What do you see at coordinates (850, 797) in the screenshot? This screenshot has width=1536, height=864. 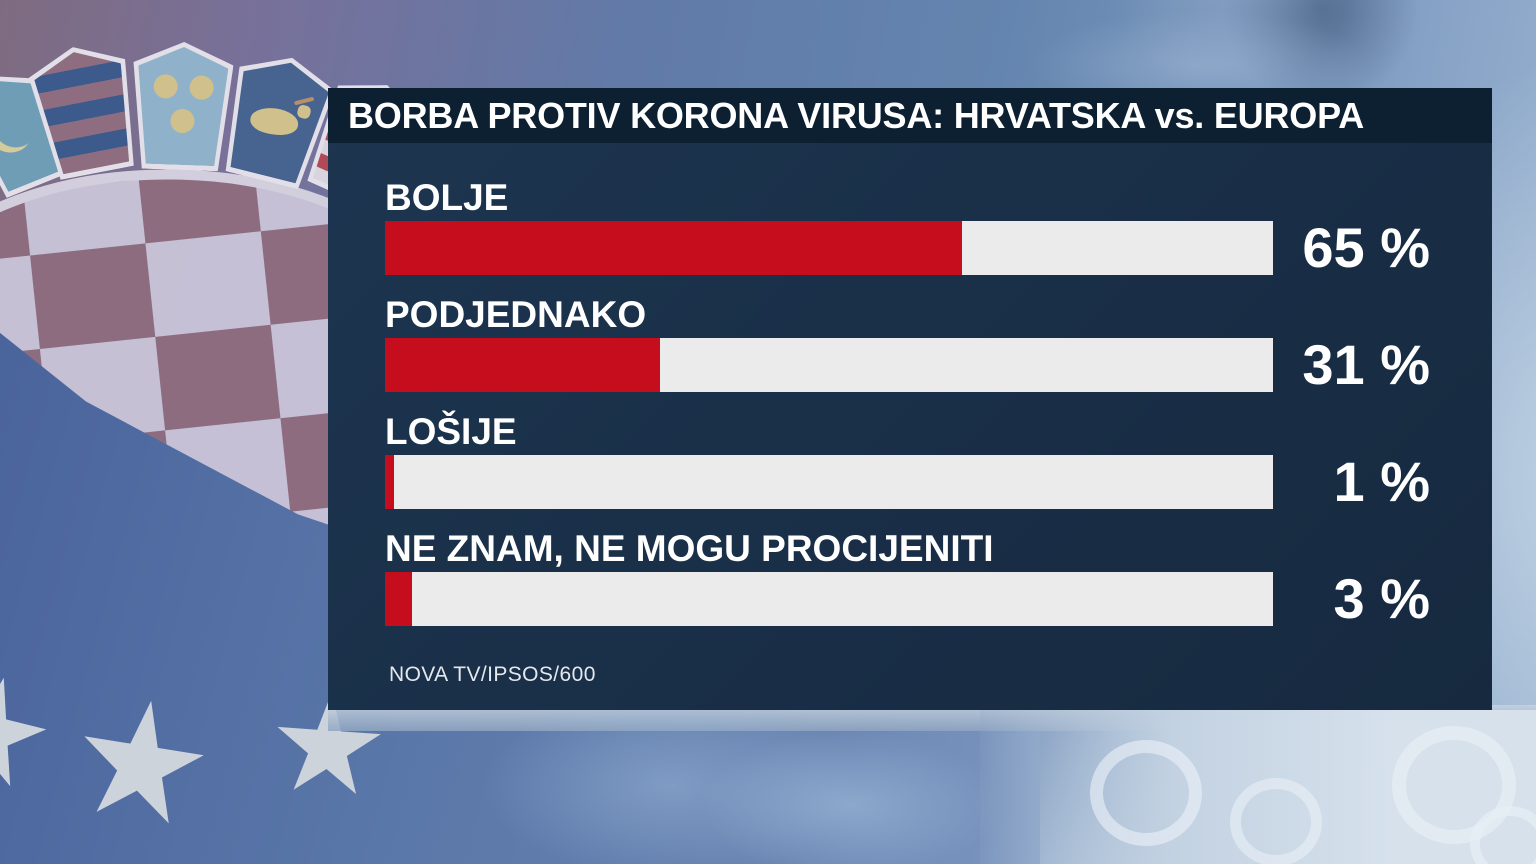 I see `virus-haze` at bounding box center [850, 797].